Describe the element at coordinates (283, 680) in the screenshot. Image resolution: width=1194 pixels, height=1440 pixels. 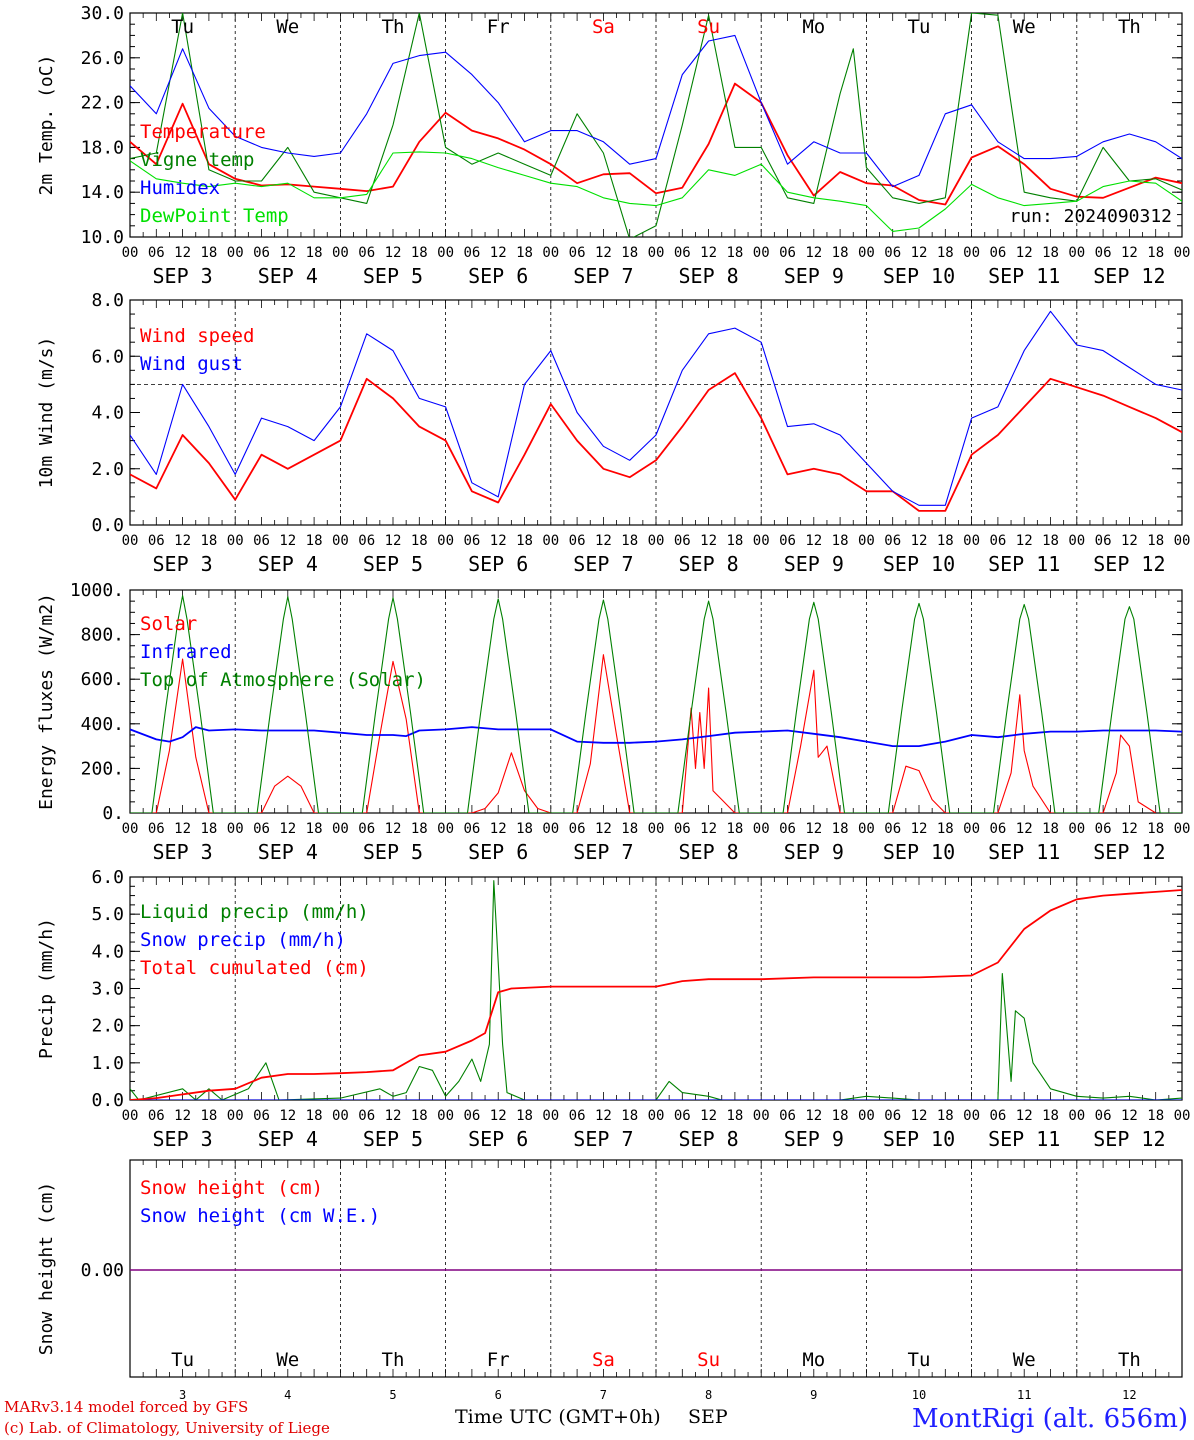
I see `legend-entry: Top of Atmosphere (Solar)` at that location.